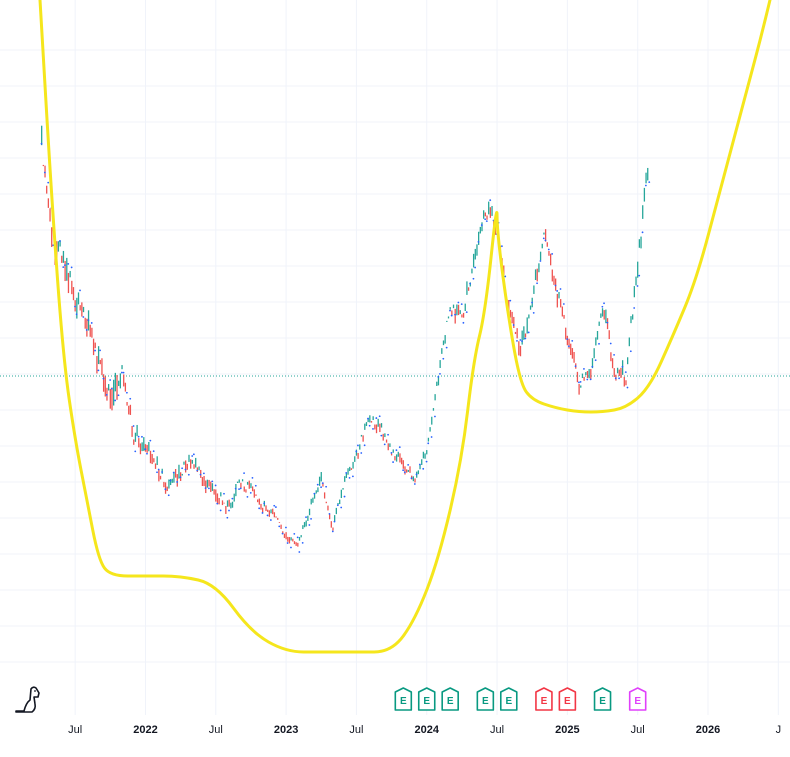 Image resolution: width=790 pixels, height=757 pixels. What do you see at coordinates (75, 730) in the screenshot?
I see `x-tick-label: Jul` at bounding box center [75, 730].